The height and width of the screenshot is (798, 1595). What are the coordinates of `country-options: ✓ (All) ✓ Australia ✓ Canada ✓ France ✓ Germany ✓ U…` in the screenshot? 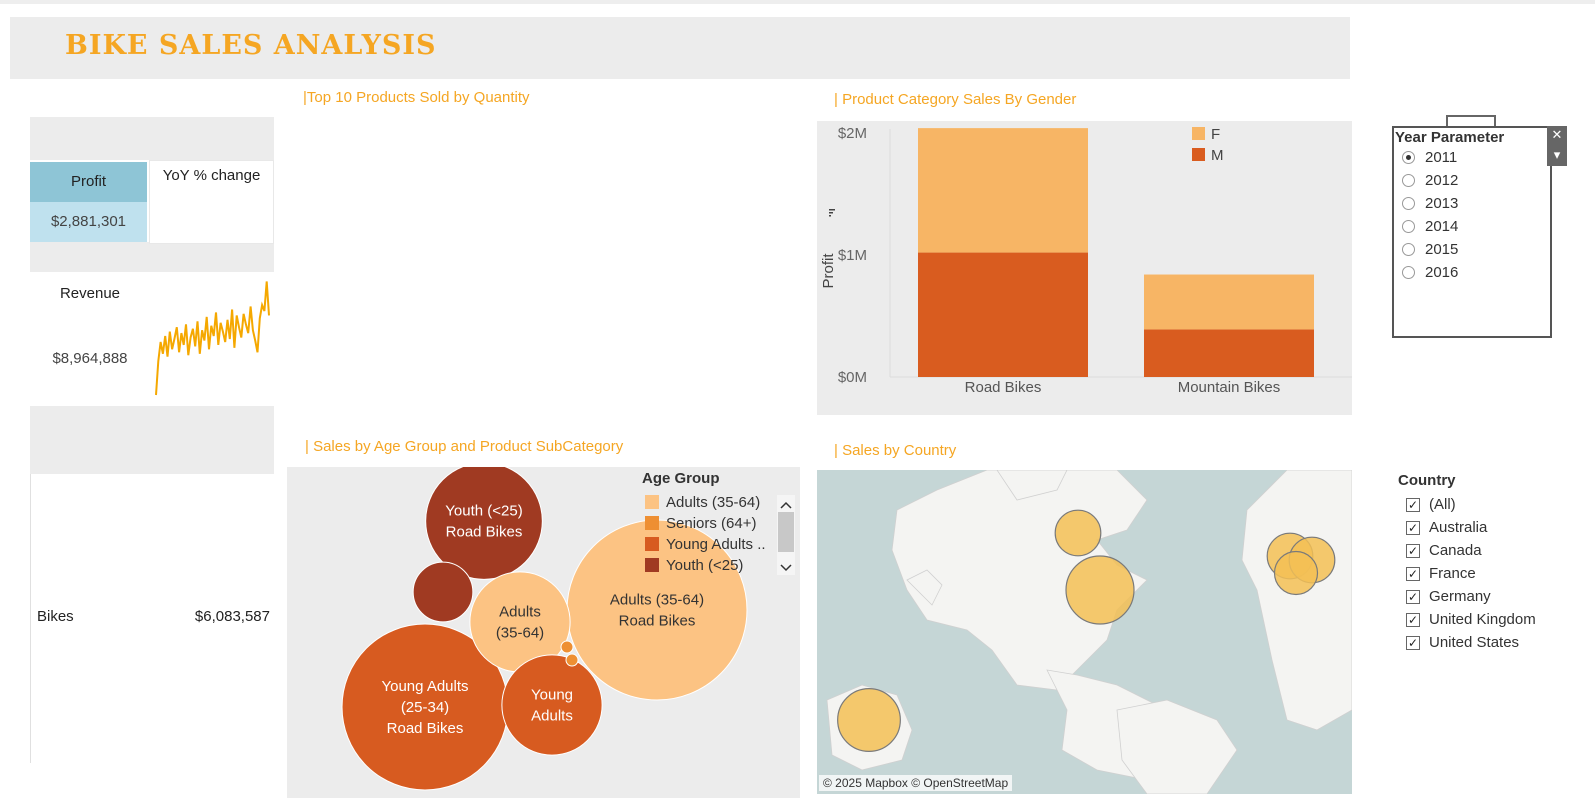 It's located at (1488, 573).